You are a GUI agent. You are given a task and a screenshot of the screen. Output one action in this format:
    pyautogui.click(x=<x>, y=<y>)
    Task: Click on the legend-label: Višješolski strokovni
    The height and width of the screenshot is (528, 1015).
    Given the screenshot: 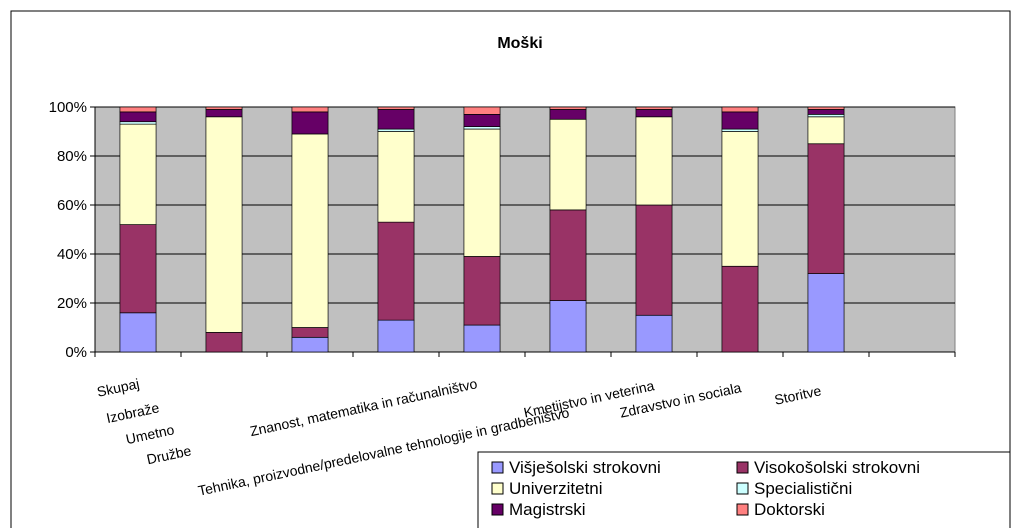 What is the action you would take?
    pyautogui.click(x=585, y=467)
    